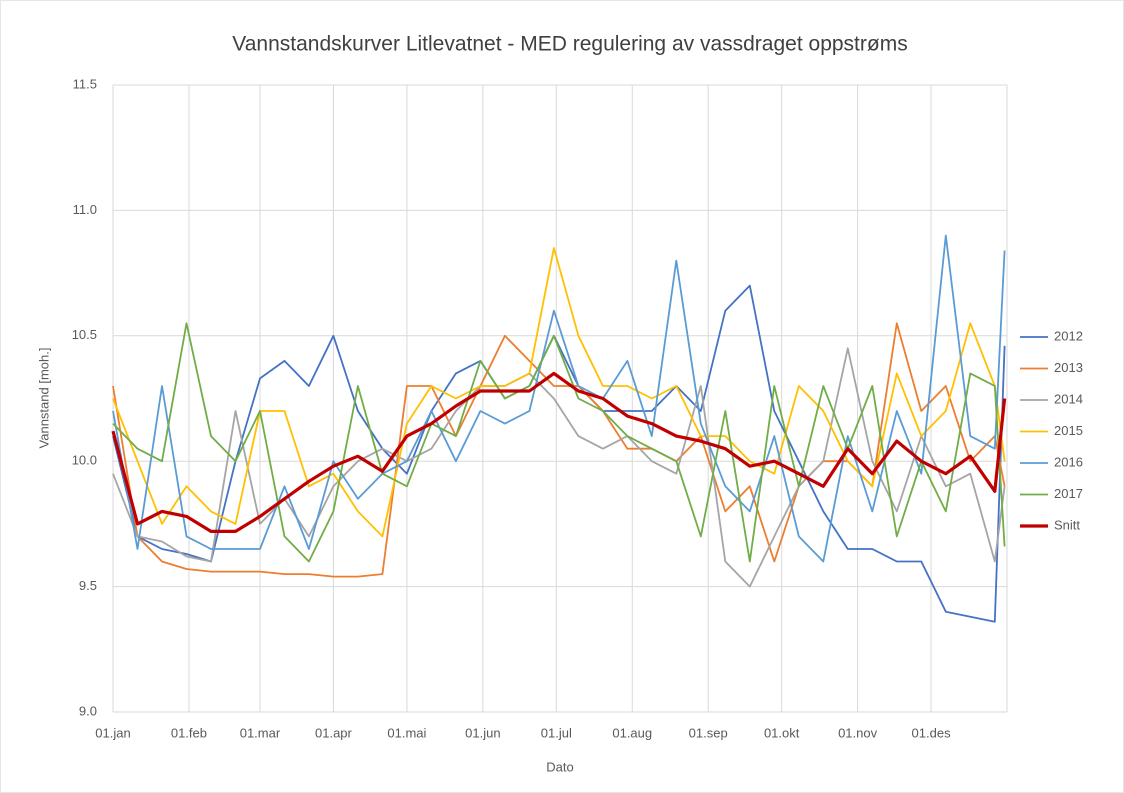  What do you see at coordinates (1068, 461) in the screenshot?
I see `legend-label: 2016` at bounding box center [1068, 461].